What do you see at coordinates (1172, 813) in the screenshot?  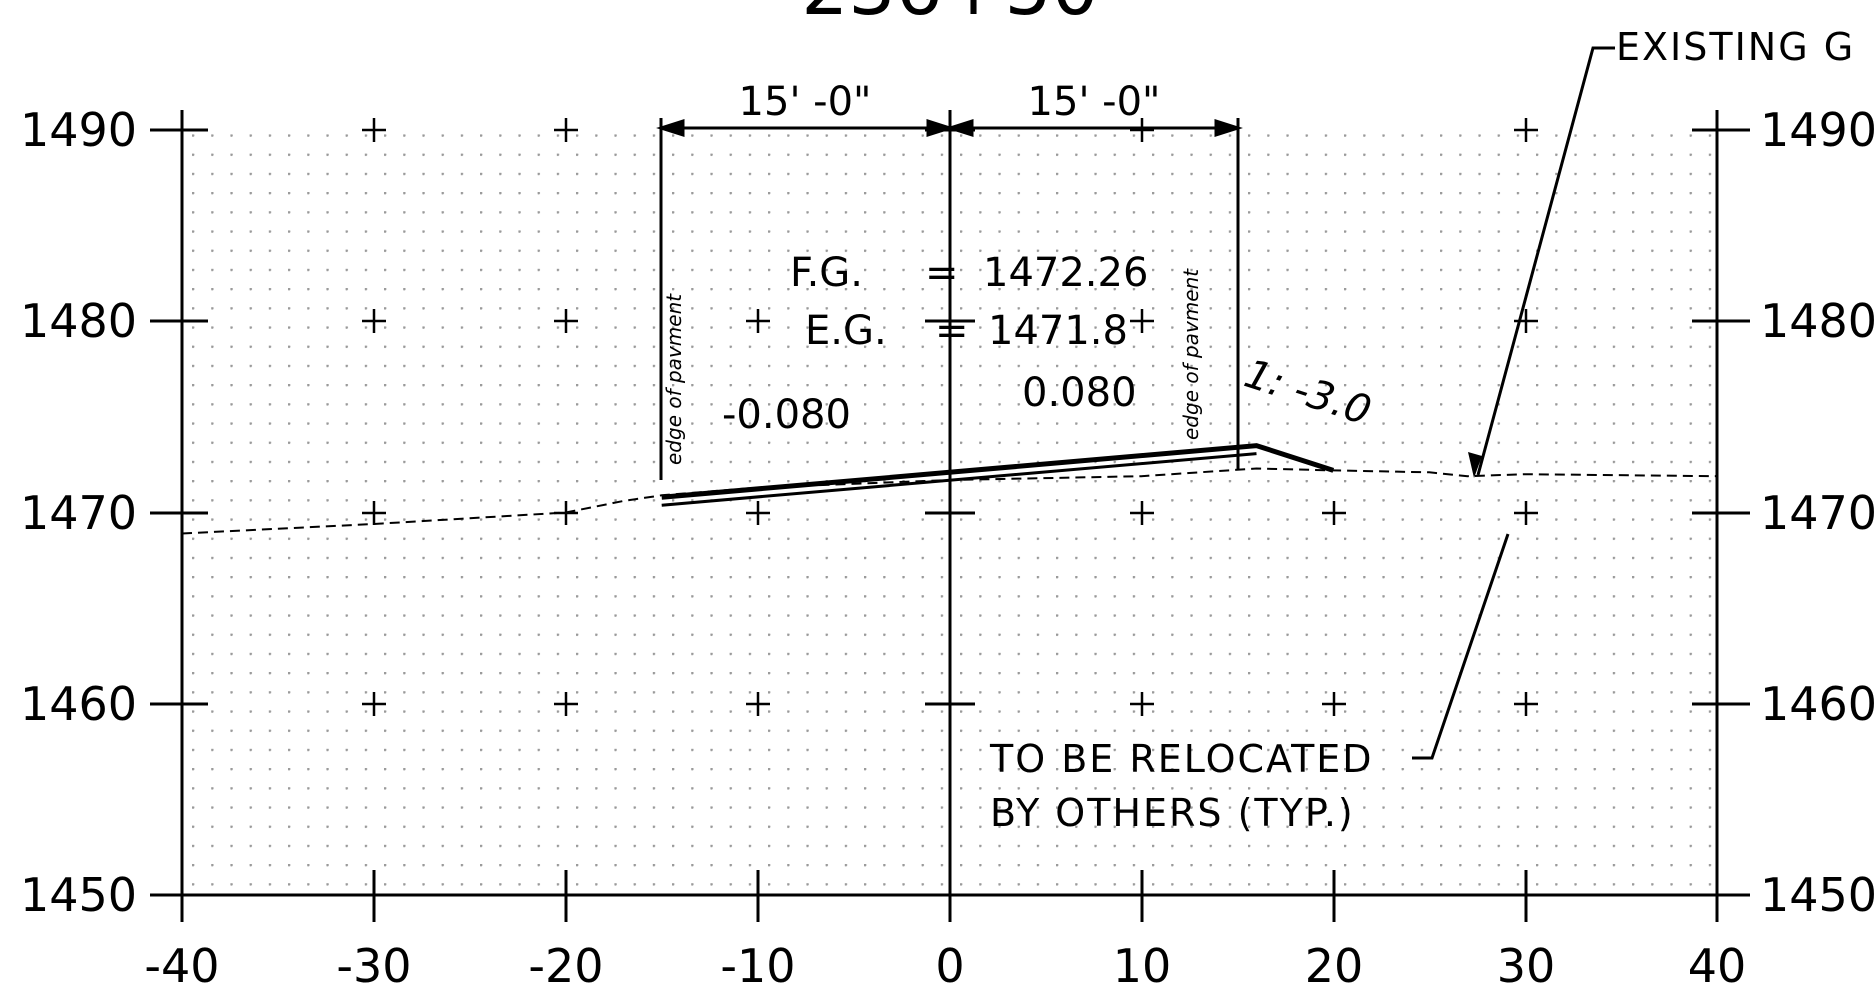 I see `relocated-note-line2: BY OTHERS (TYP.)` at bounding box center [1172, 813].